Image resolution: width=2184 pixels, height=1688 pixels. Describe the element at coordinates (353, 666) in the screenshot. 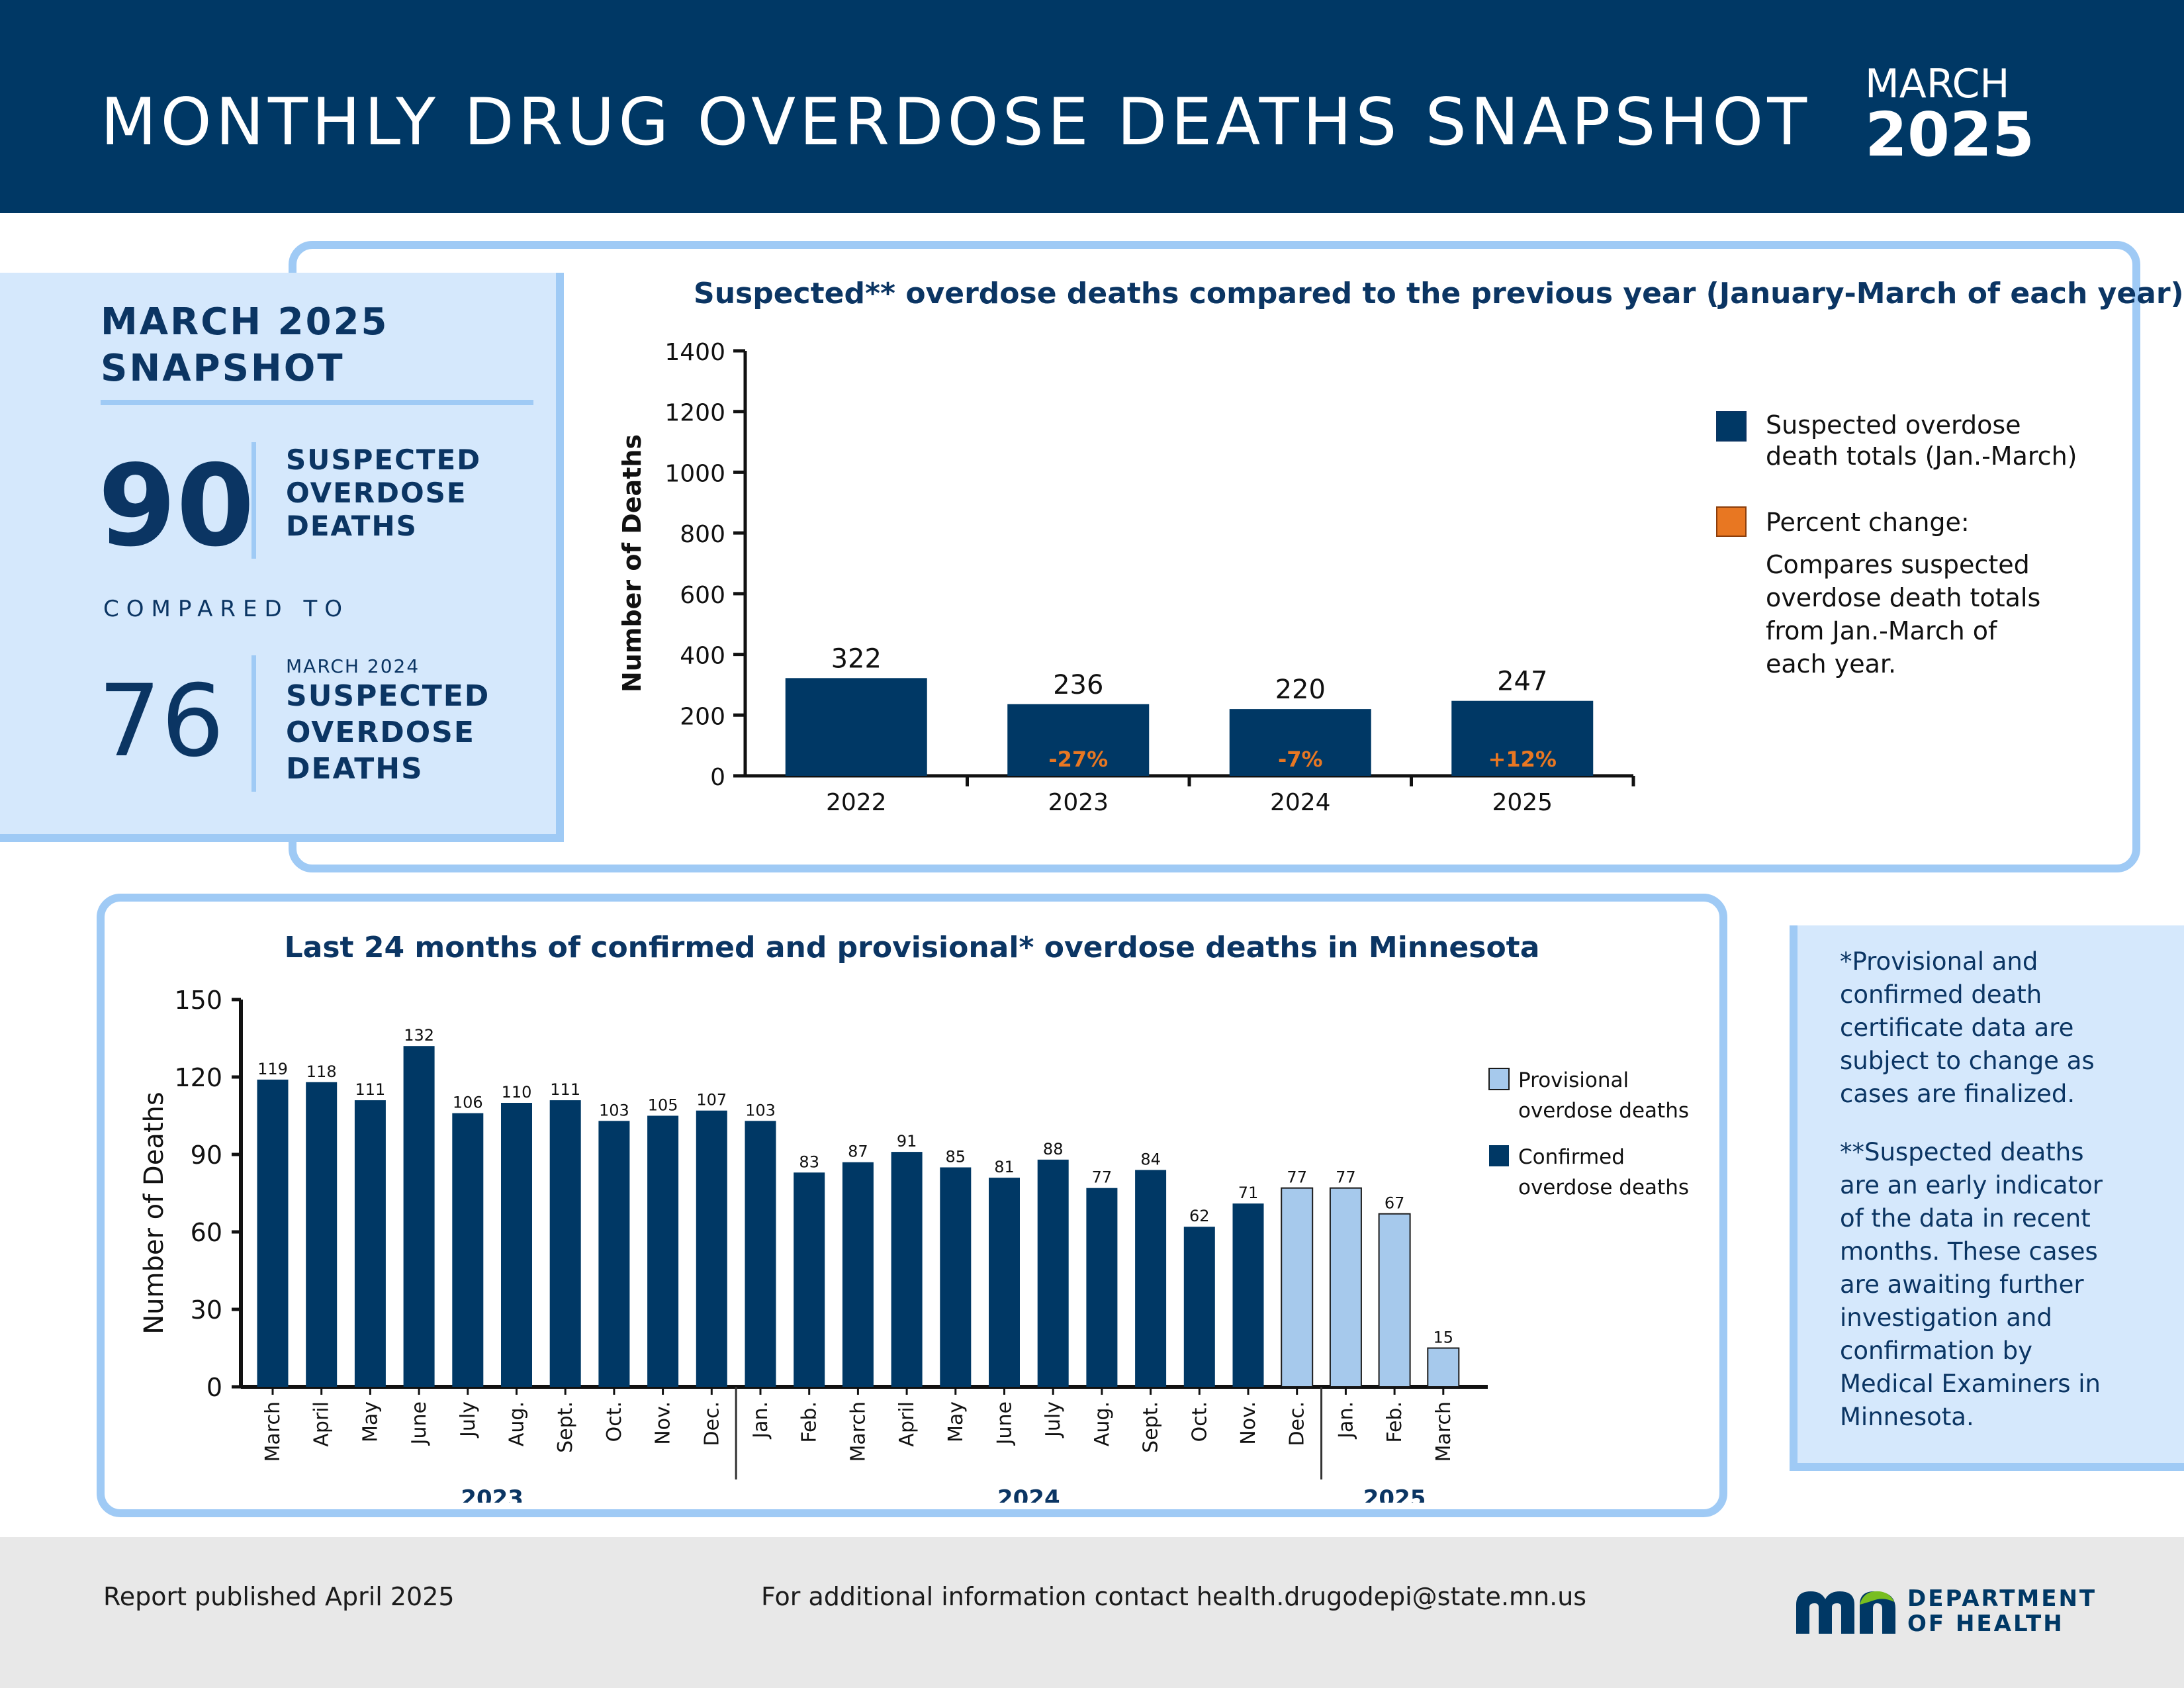

I see `previous-period-label: MARCH 2024` at that location.